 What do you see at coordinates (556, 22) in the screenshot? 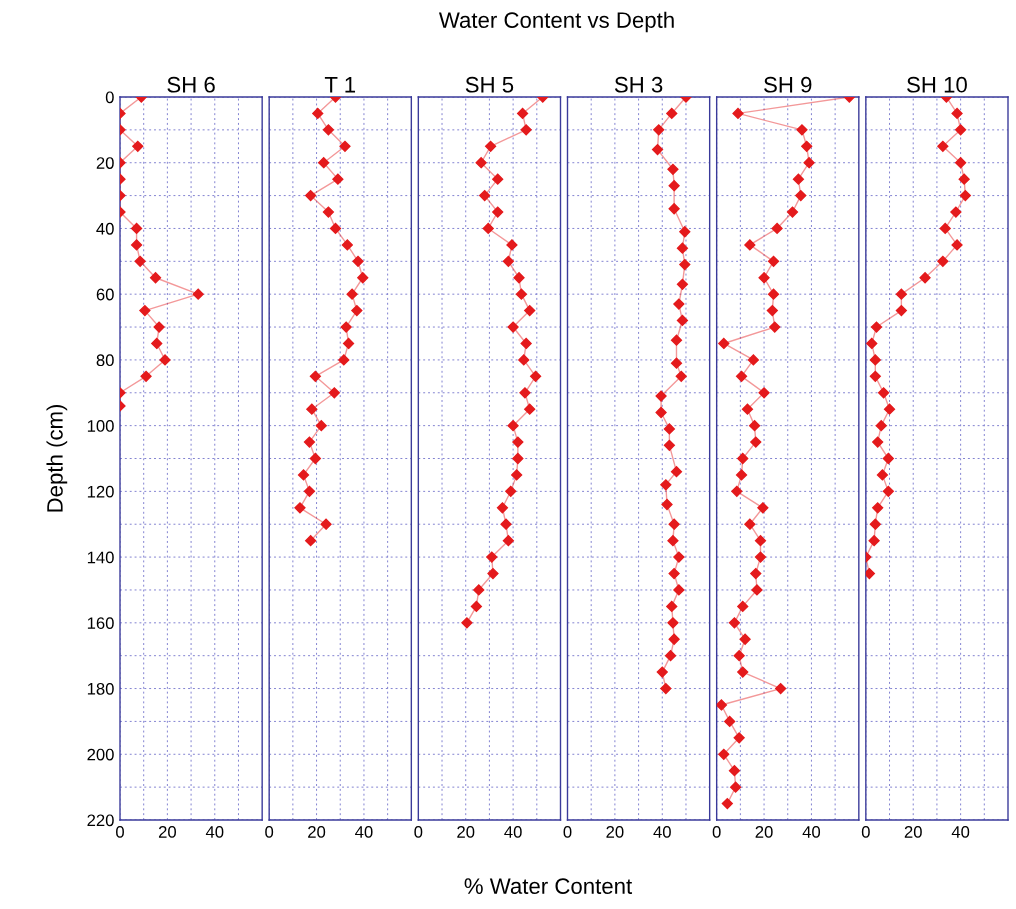
I see `text: Water Content vs Depth` at bounding box center [556, 22].